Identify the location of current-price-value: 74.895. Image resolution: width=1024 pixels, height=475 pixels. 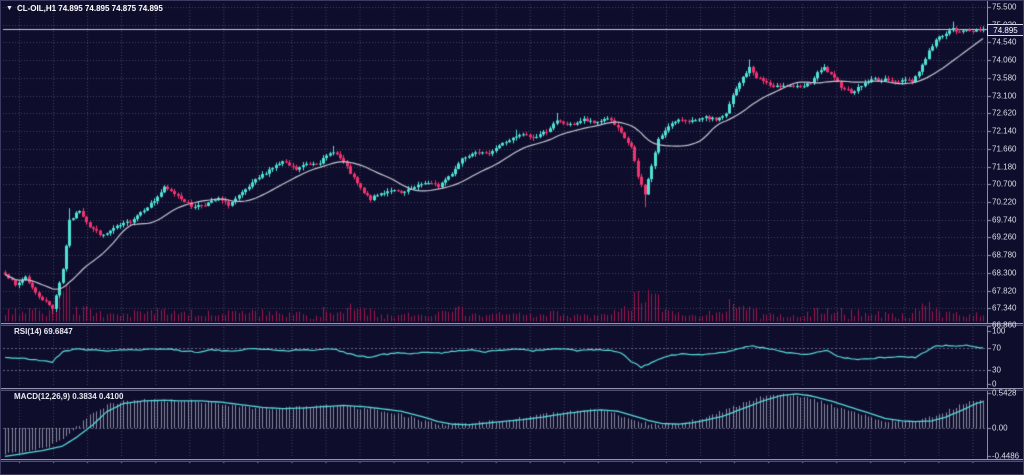
(1005, 30).